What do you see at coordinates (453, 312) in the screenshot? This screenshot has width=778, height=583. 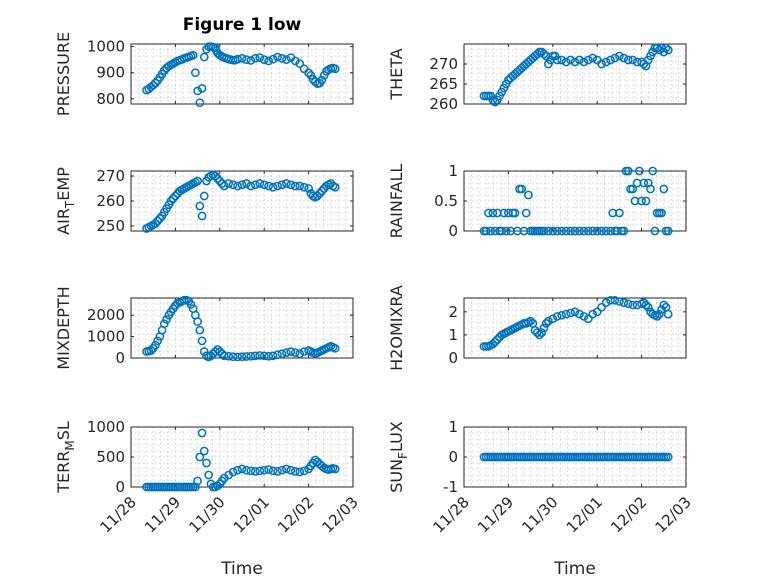 I see `y-tick-label: 2` at bounding box center [453, 312].